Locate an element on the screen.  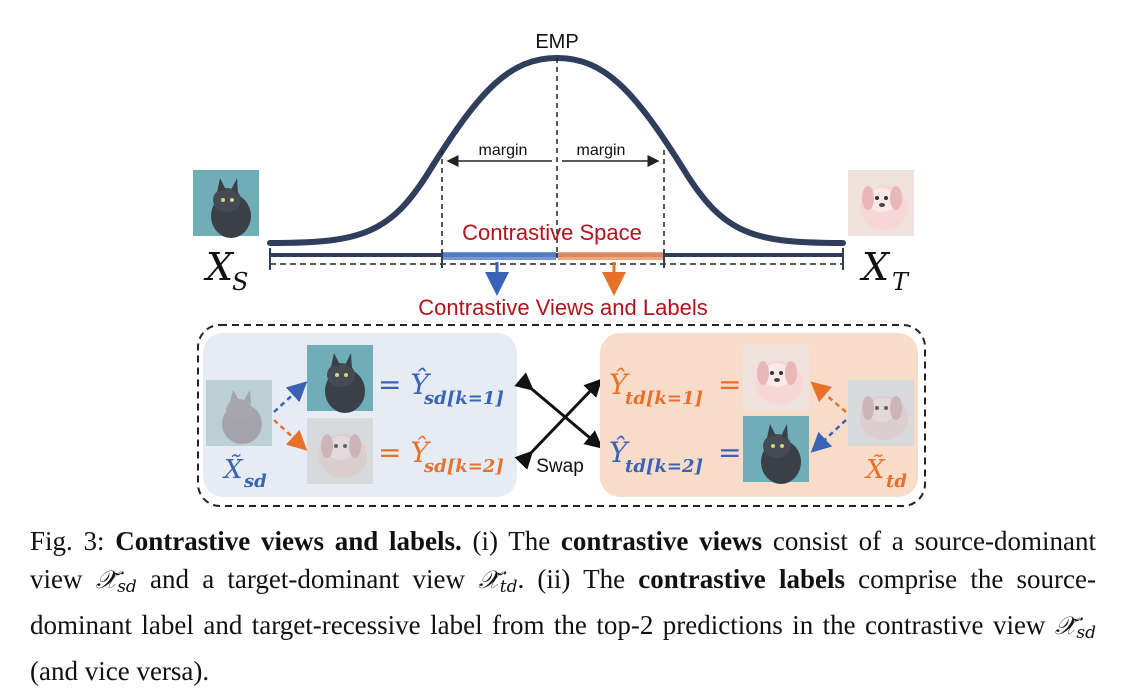
source-to-top2-arrow is located at coordinates (290, 435).